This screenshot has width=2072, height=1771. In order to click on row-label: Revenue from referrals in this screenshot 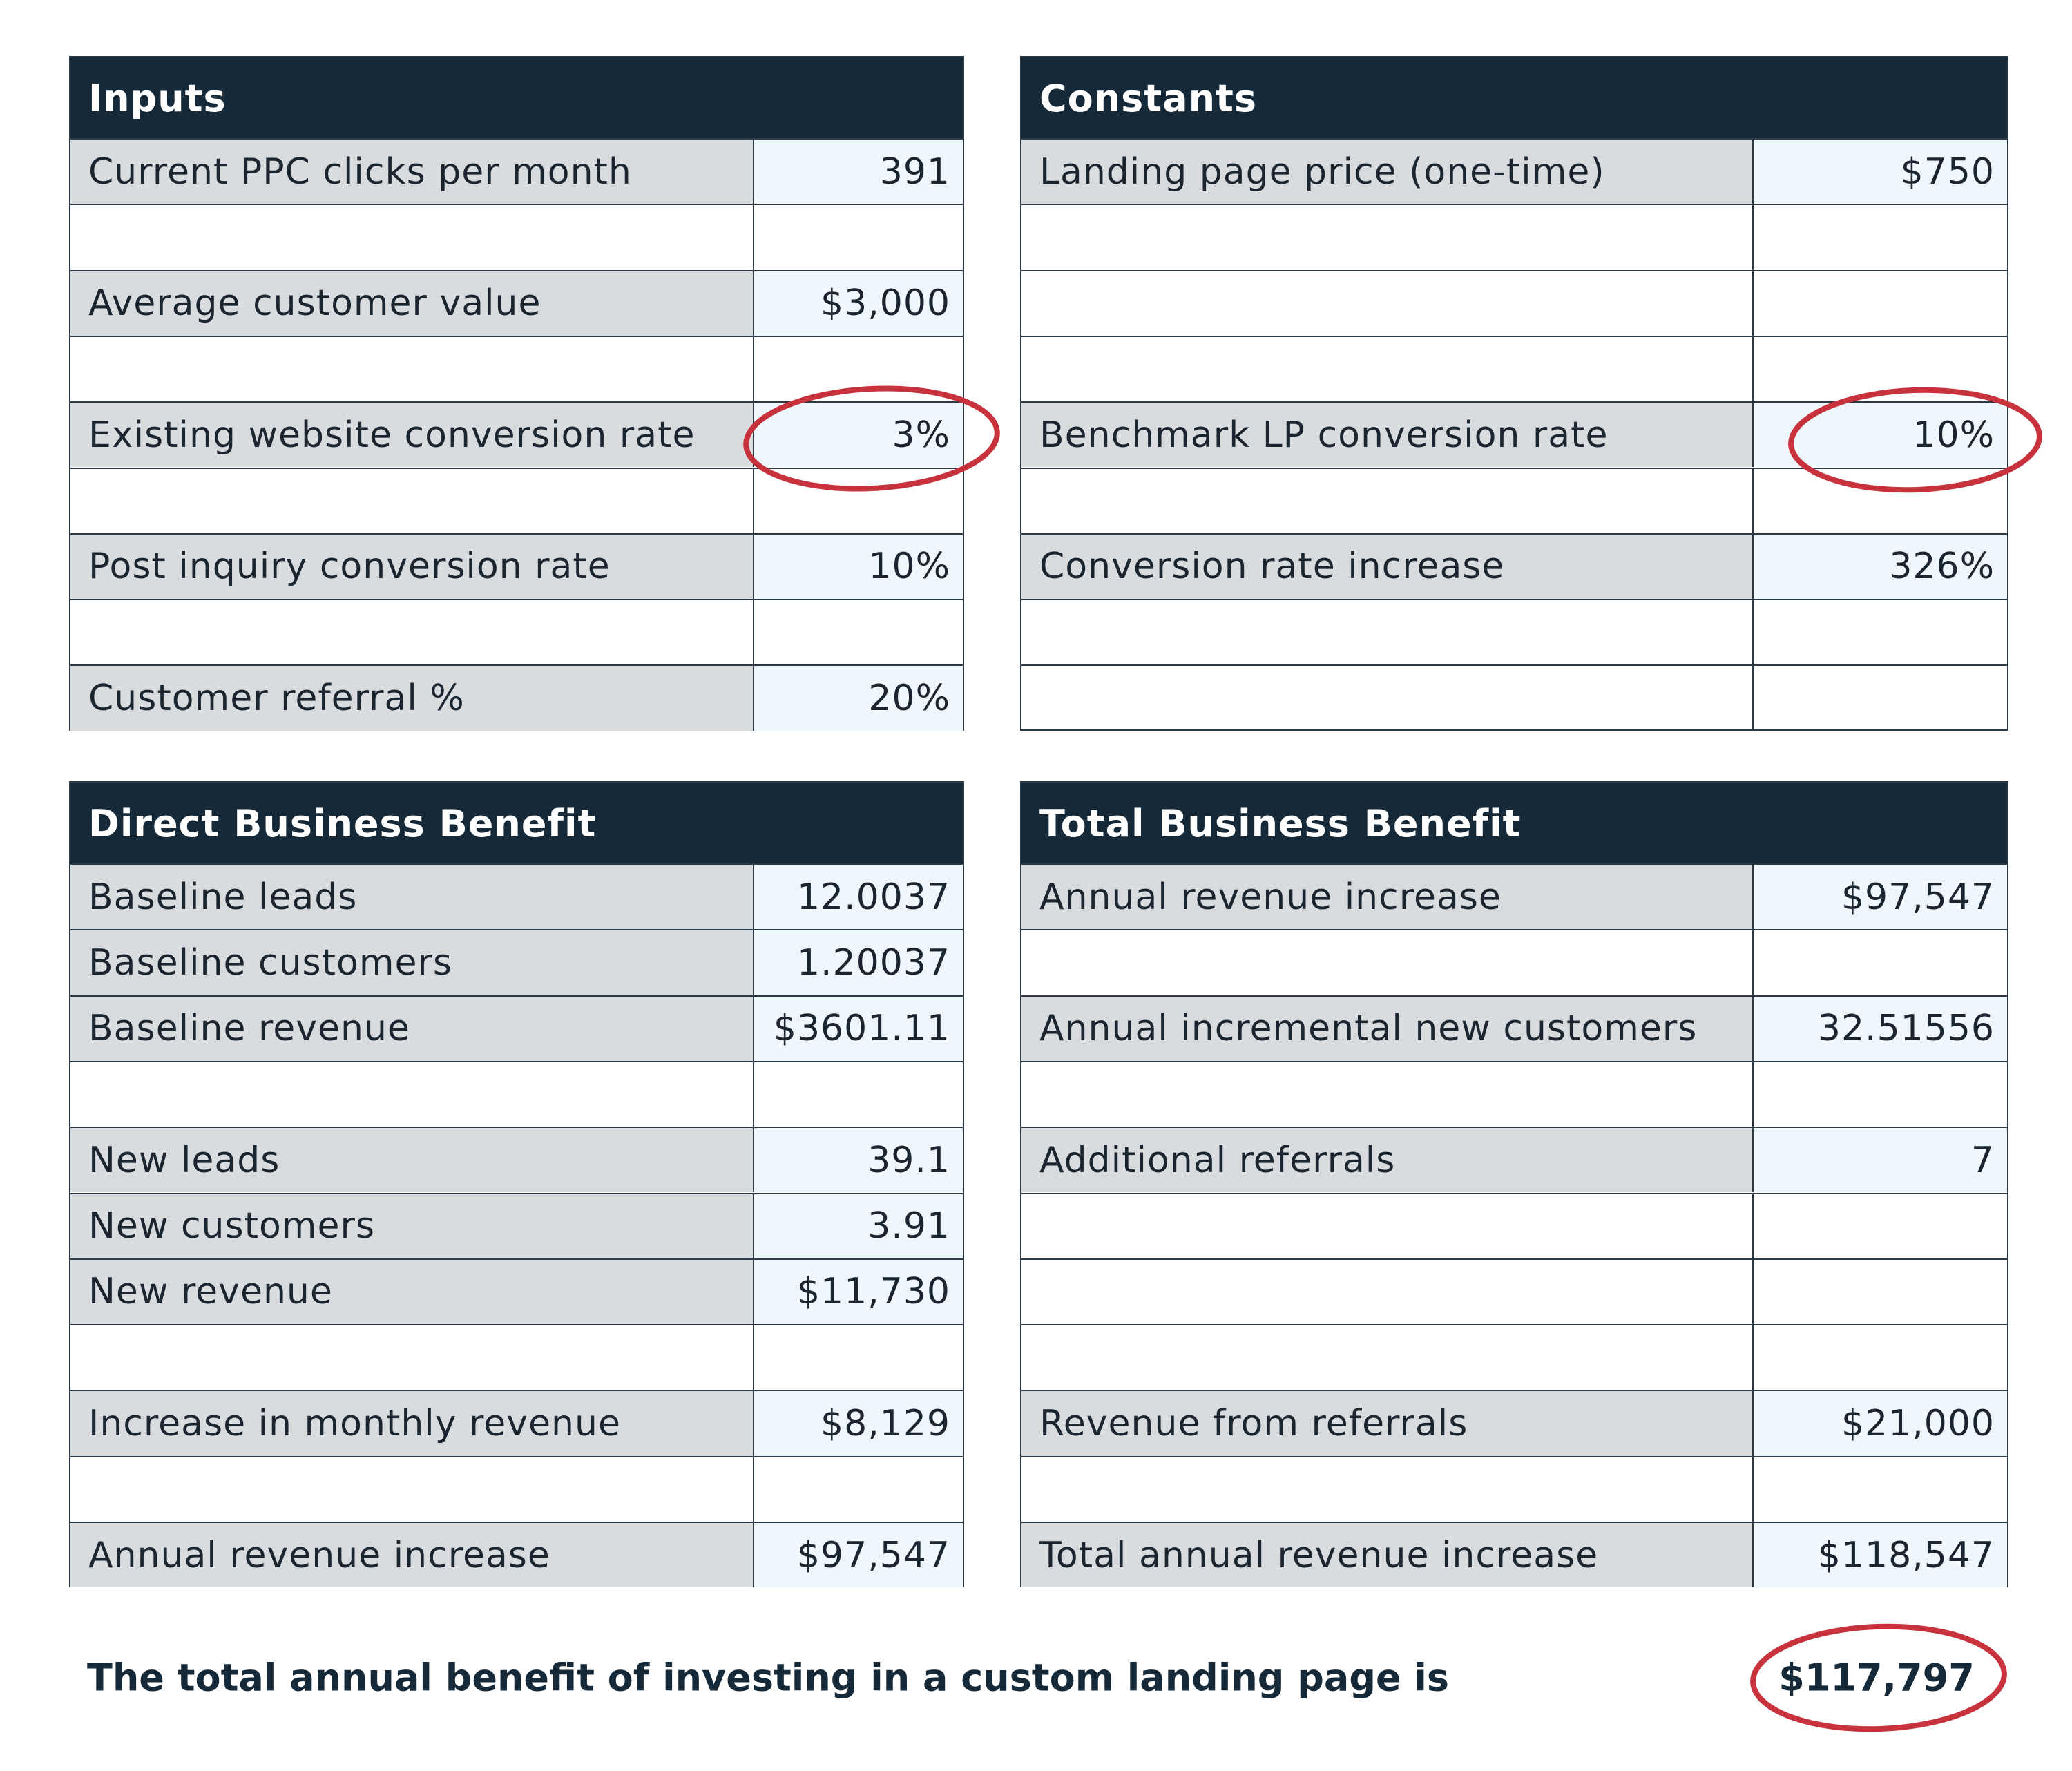, I will do `click(1386, 1423)`.